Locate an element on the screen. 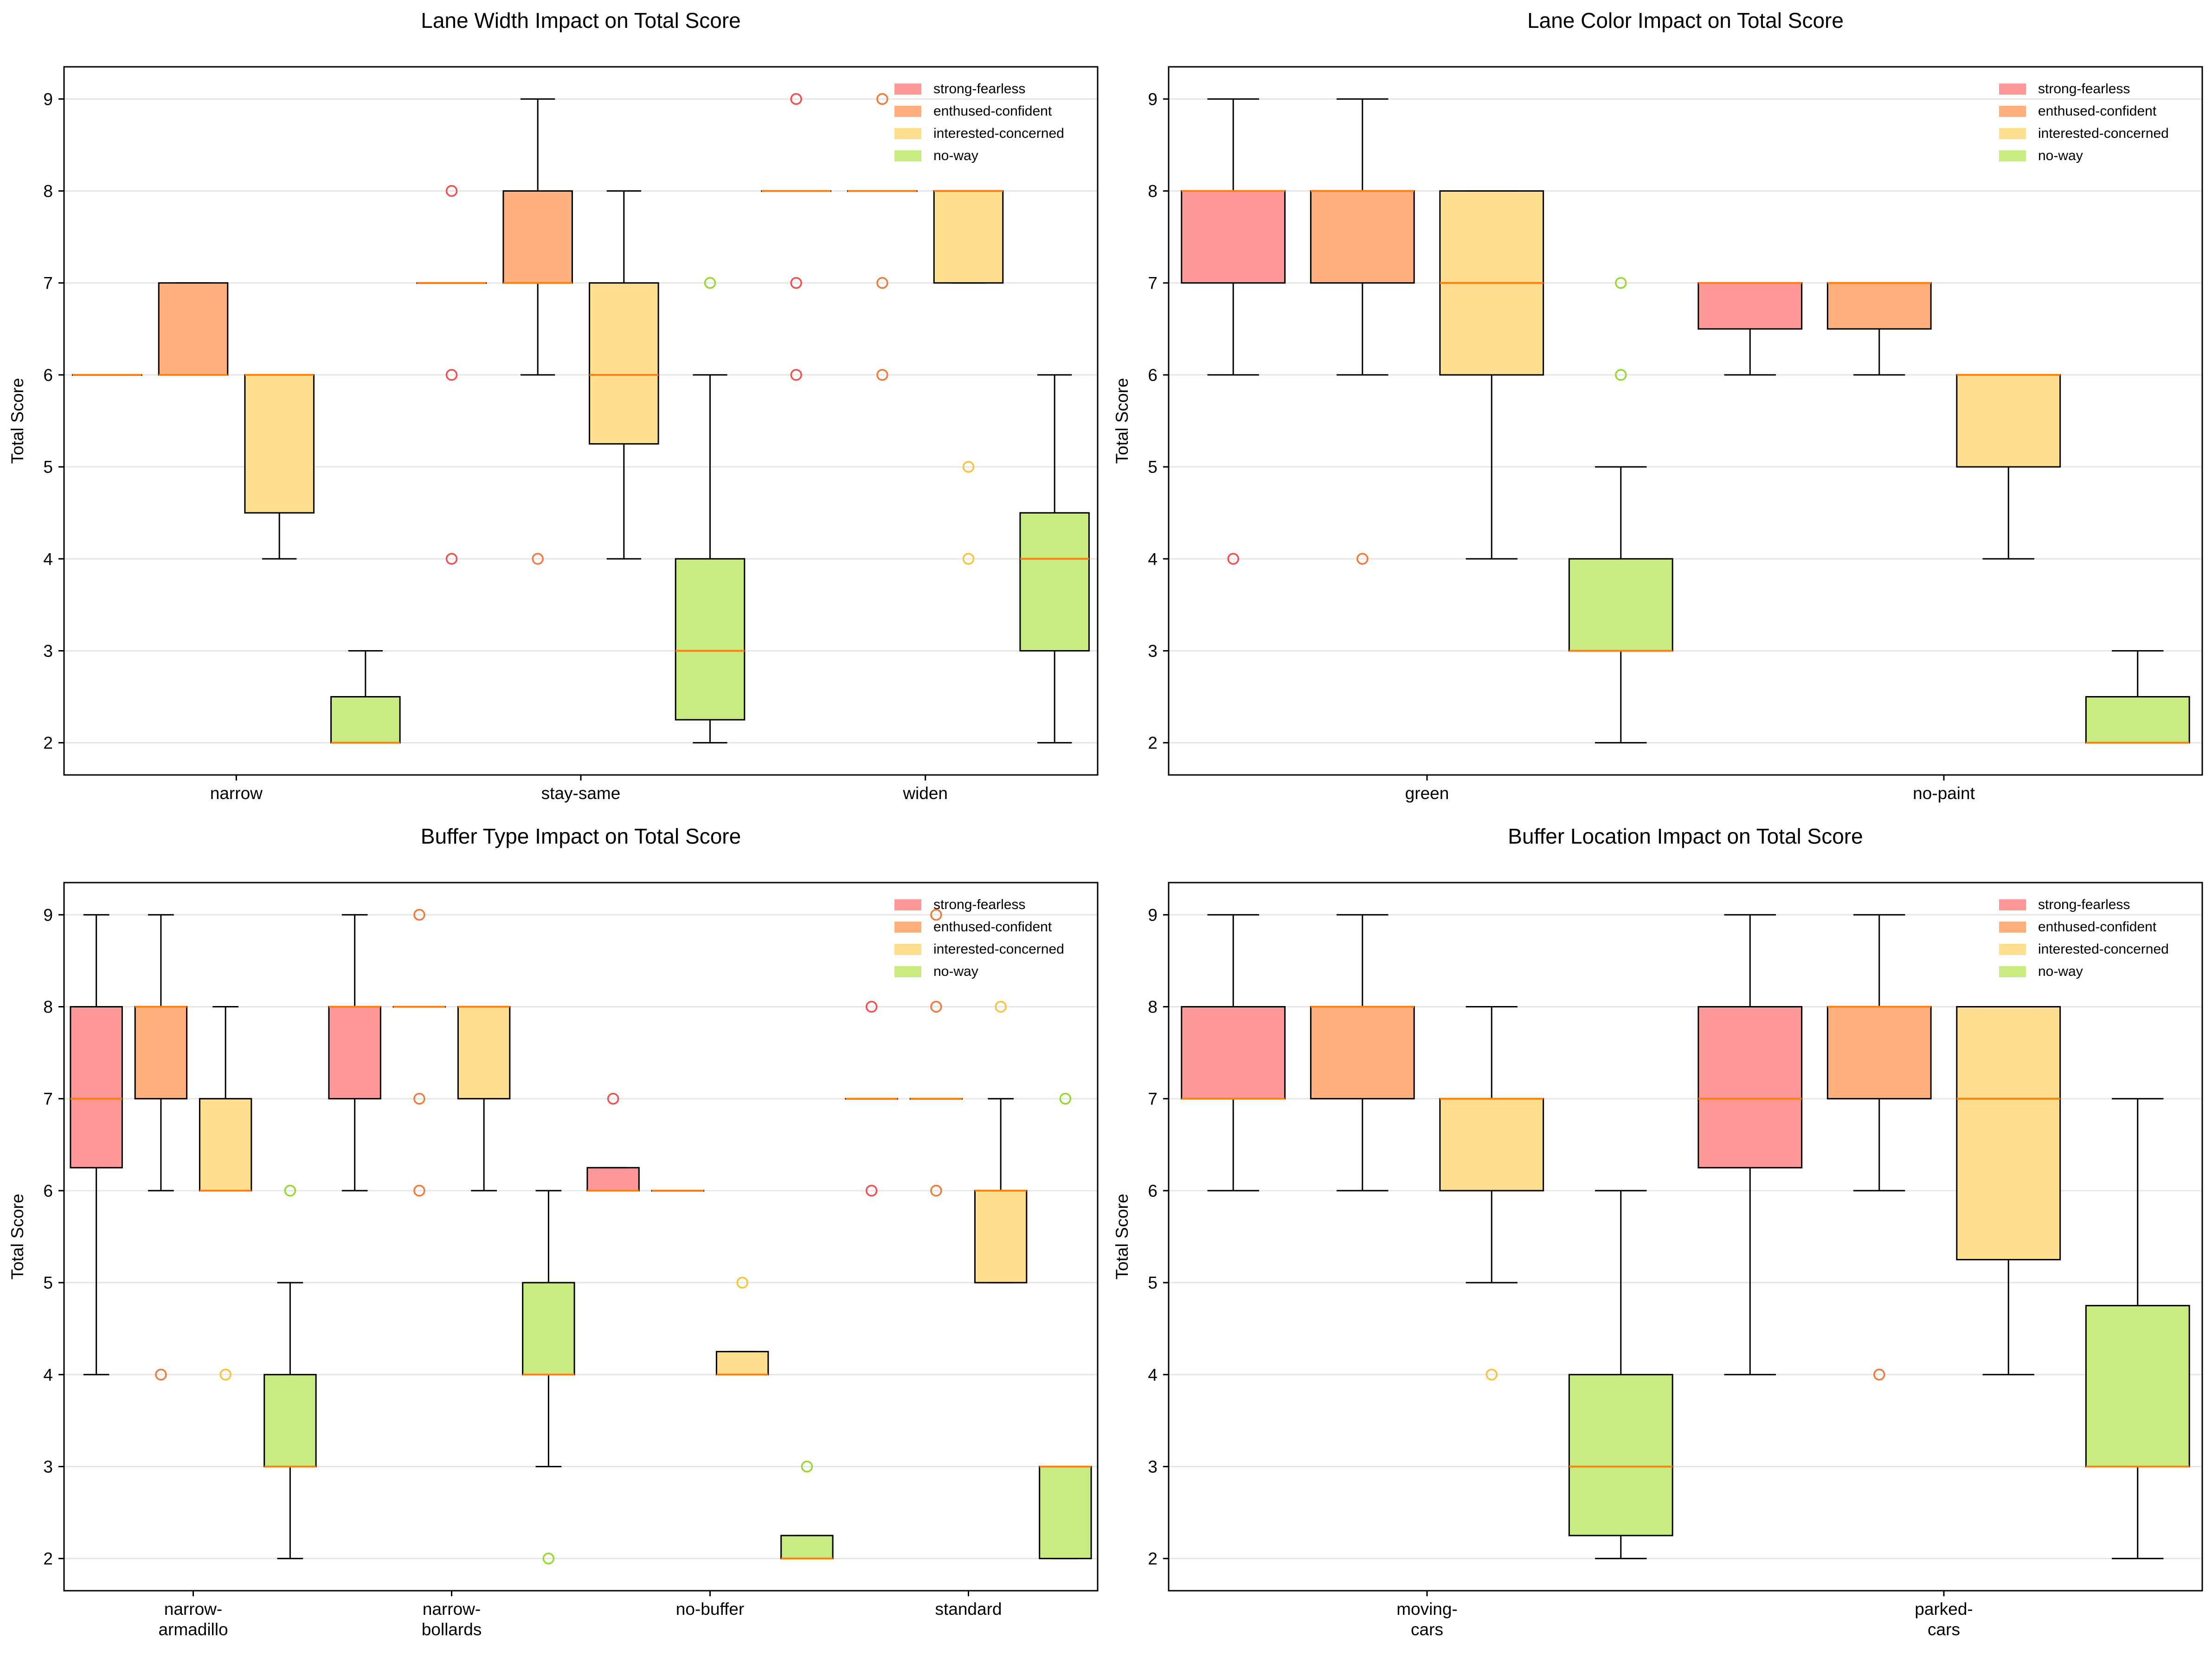 Image resolution: width=2212 pixels, height=1658 pixels. x-tick-label: narrow-armadillo is located at coordinates (193, 1619).